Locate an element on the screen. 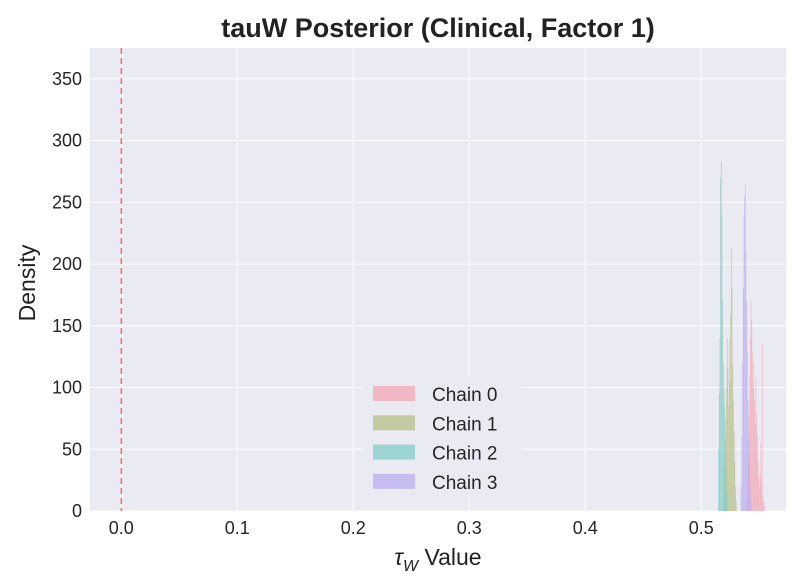 The height and width of the screenshot is (588, 802). series-3-bars is located at coordinates (746, 347).